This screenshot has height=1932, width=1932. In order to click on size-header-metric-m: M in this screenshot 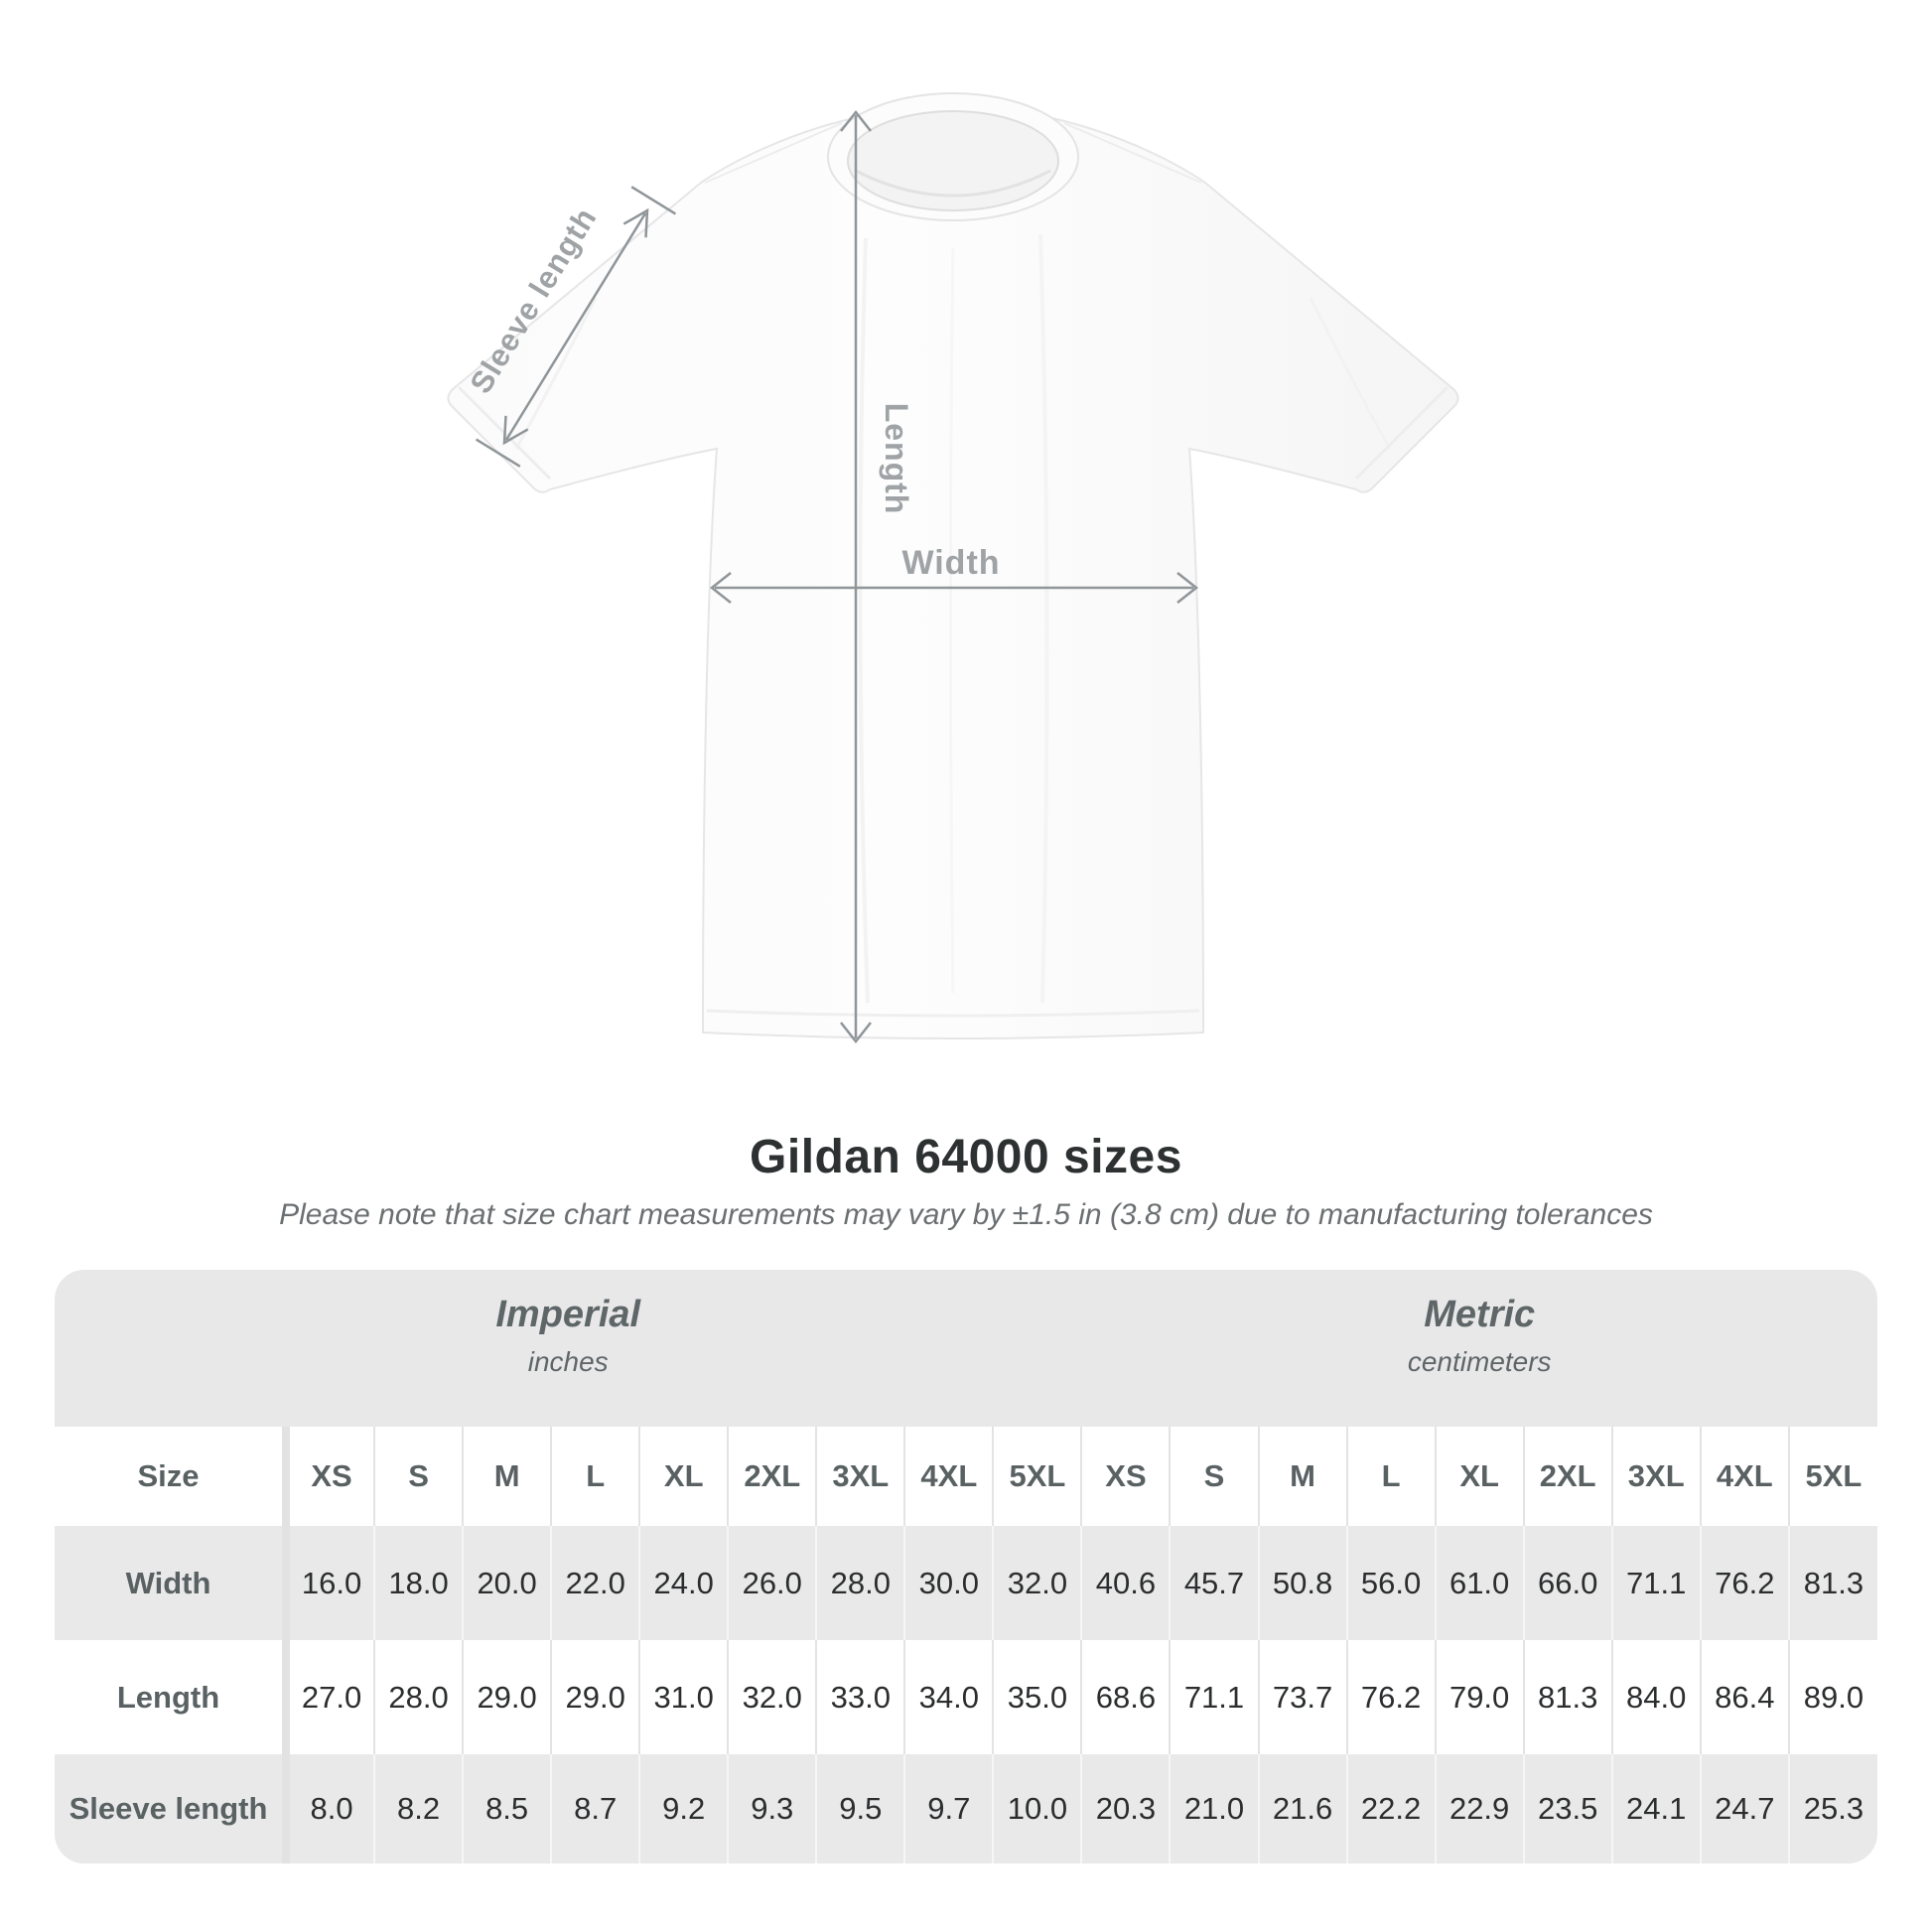, I will do `click(1302, 1477)`.